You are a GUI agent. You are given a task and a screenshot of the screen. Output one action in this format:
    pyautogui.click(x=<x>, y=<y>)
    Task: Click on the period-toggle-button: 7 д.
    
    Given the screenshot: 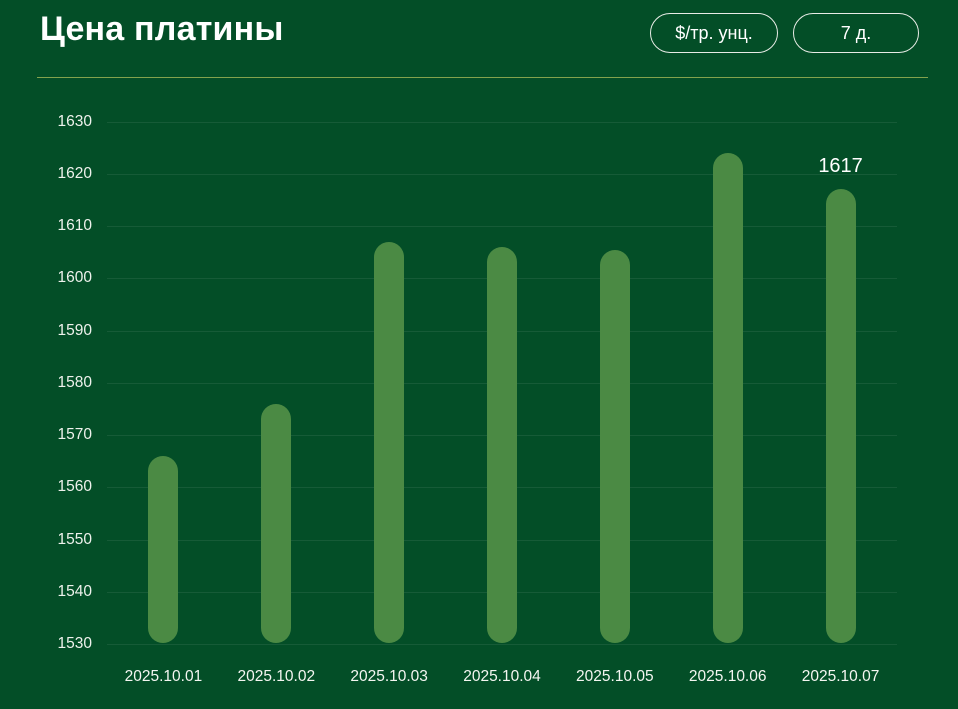 What is the action you would take?
    pyautogui.click(x=856, y=33)
    